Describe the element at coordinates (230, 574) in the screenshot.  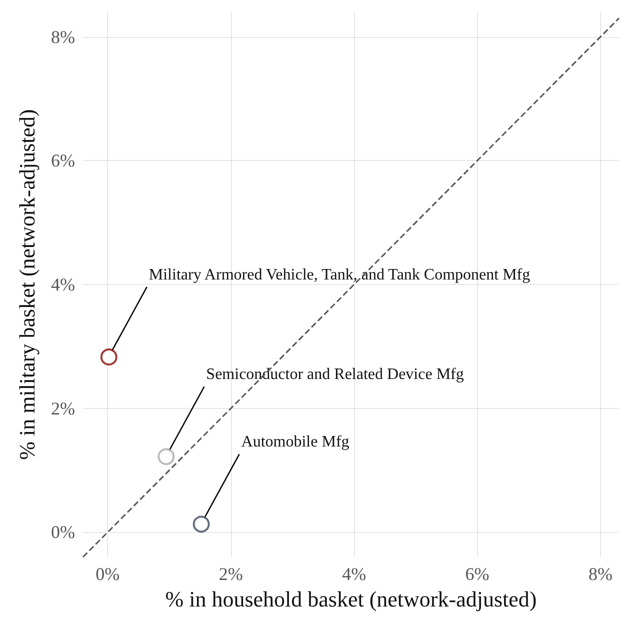
I see `x-tick-label: 2%` at that location.